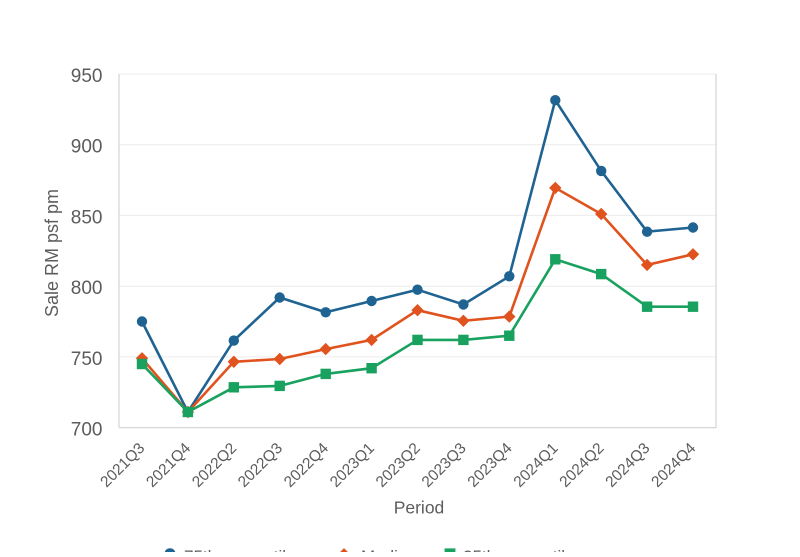 The height and width of the screenshot is (557, 800). Describe the element at coordinates (389, 549) in the screenshot. I see `svg-text: Median` at that location.